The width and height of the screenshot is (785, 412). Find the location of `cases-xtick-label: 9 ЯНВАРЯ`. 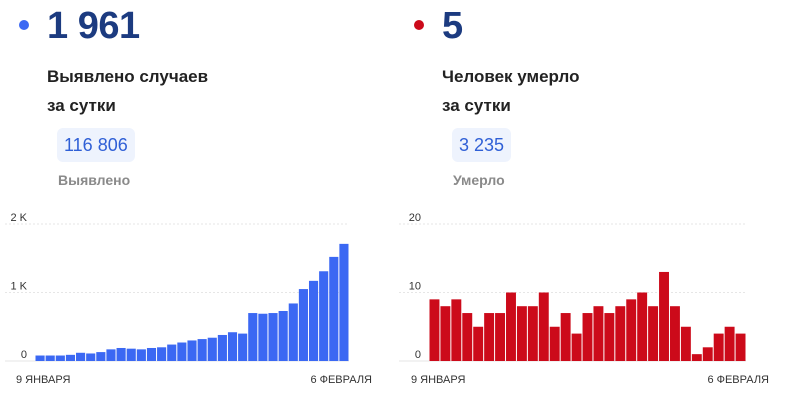

cases-xtick-label: 9 ЯНВАРЯ is located at coordinates (43, 380).